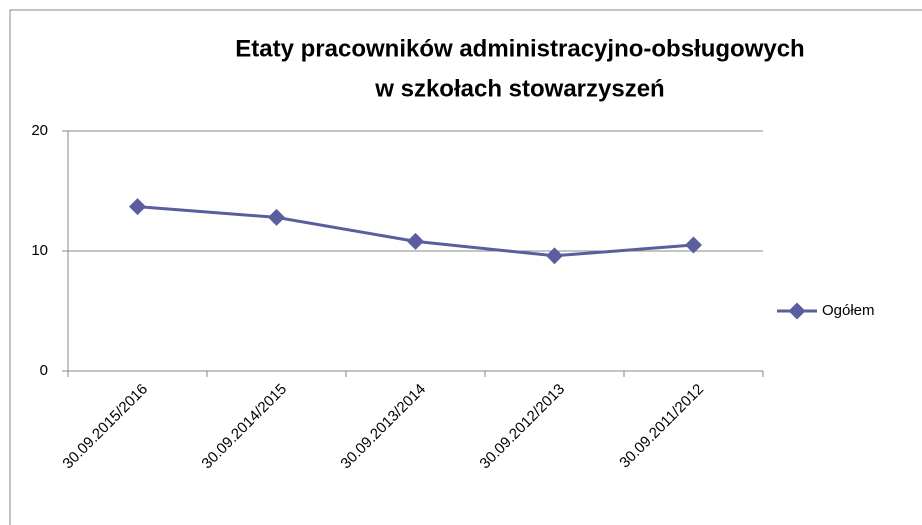  What do you see at coordinates (44, 370) in the screenshot?
I see `y-tick-label: 0` at bounding box center [44, 370].